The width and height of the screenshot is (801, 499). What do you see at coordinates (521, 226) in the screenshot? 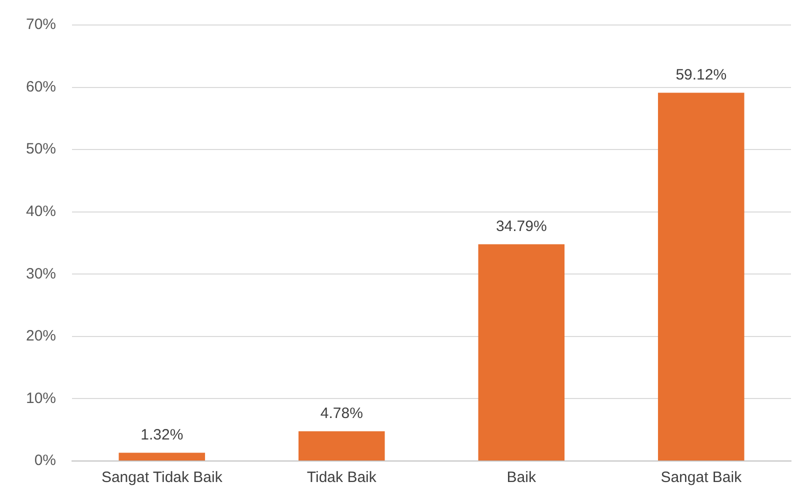
I see `data-label: 34.79%` at bounding box center [521, 226].